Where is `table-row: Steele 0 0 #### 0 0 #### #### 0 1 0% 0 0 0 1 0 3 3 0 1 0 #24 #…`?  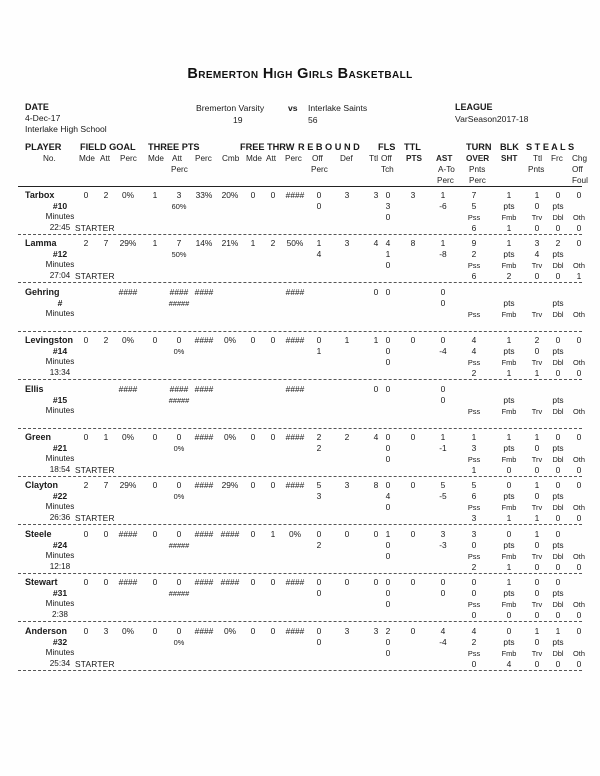 table-row: Steele 0 0 #### 0 0 #### #### 0 1 0% 0 0 0 1 0 3 3 0 1 0 #24 #… is located at coordinates (300, 553).